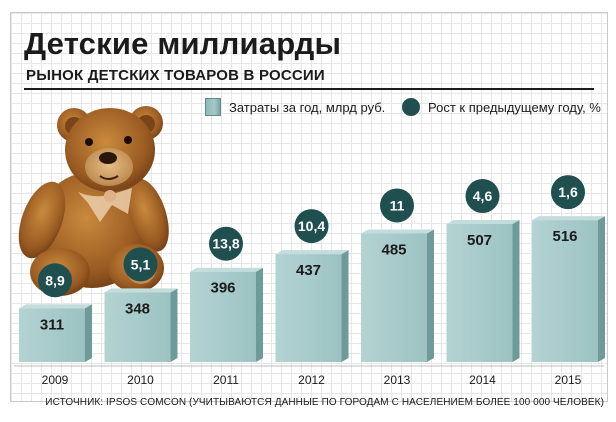 Image resolution: width=616 pixels, height=422 pixels. Describe the element at coordinates (309, 89) in the screenshot. I see `title-rule` at that location.